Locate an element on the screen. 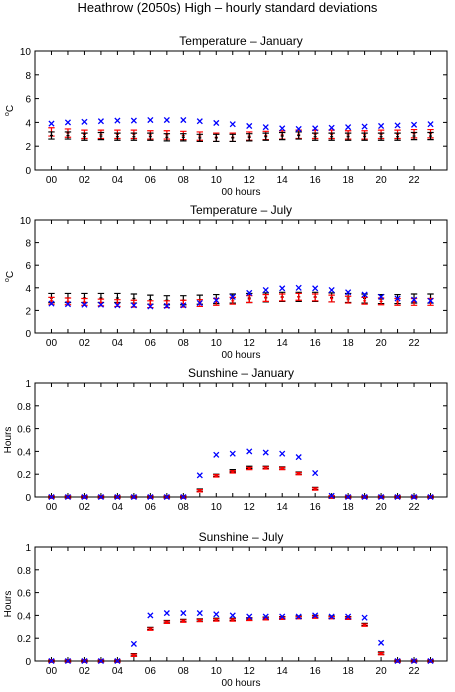 This screenshot has height=692, width=455. x-tick-label: 22 is located at coordinates (414, 343).